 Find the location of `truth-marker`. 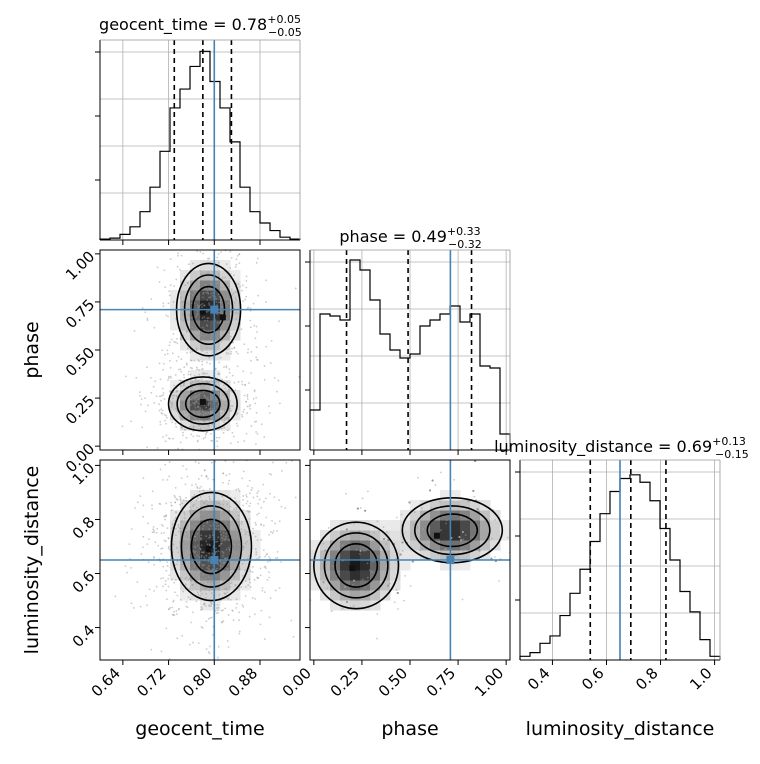

truth-marker is located at coordinates (214, 560).